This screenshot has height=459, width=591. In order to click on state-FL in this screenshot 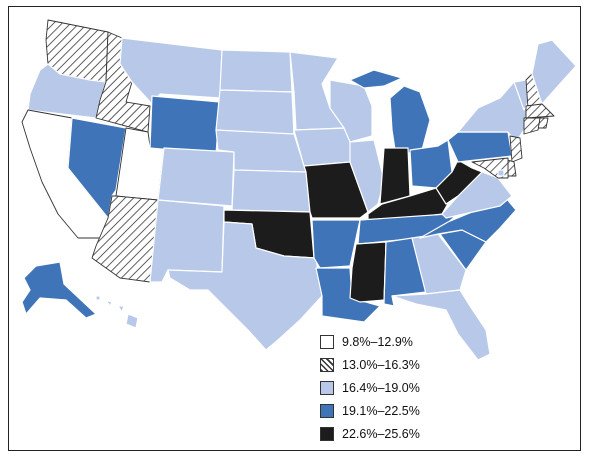, I will do `click(441, 325)`.